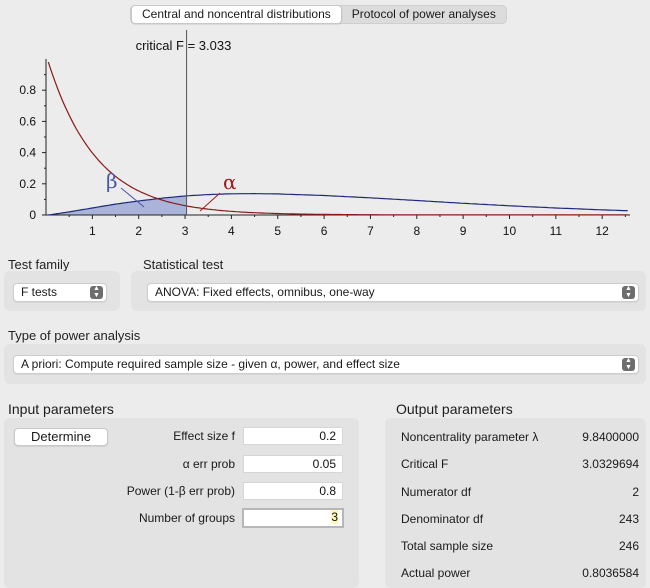  What do you see at coordinates (510, 231) in the screenshot?
I see `x-tick-label: 10` at bounding box center [510, 231].